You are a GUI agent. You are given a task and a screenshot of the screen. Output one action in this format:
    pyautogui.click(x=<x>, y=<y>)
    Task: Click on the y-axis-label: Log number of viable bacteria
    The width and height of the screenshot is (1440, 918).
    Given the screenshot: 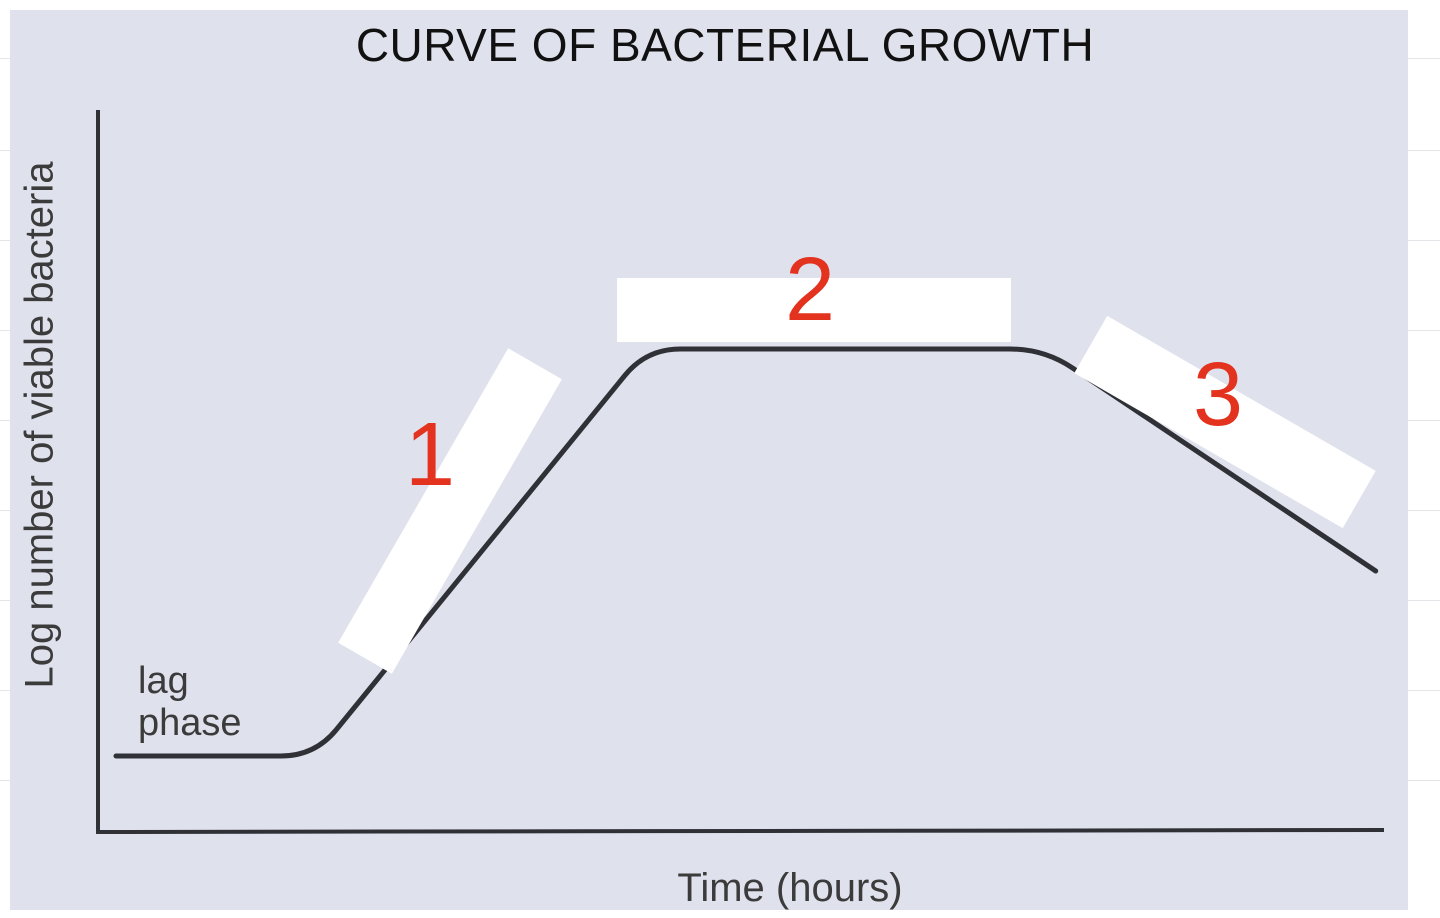 What is the action you would take?
    pyautogui.click(x=39, y=425)
    